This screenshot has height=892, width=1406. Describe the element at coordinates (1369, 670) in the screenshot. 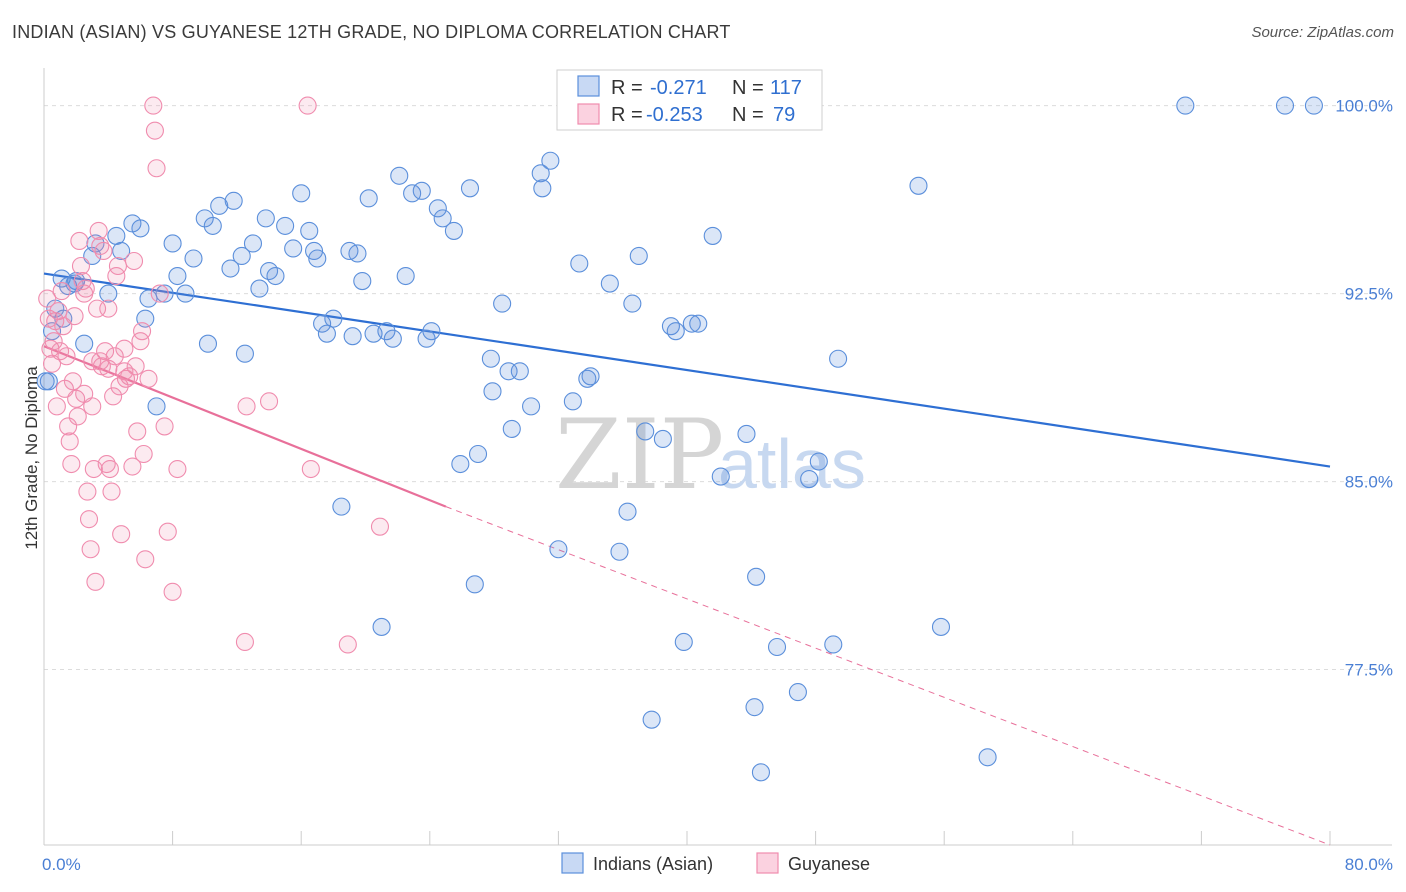

I see `y-tick-label: 77.5%` at that location.